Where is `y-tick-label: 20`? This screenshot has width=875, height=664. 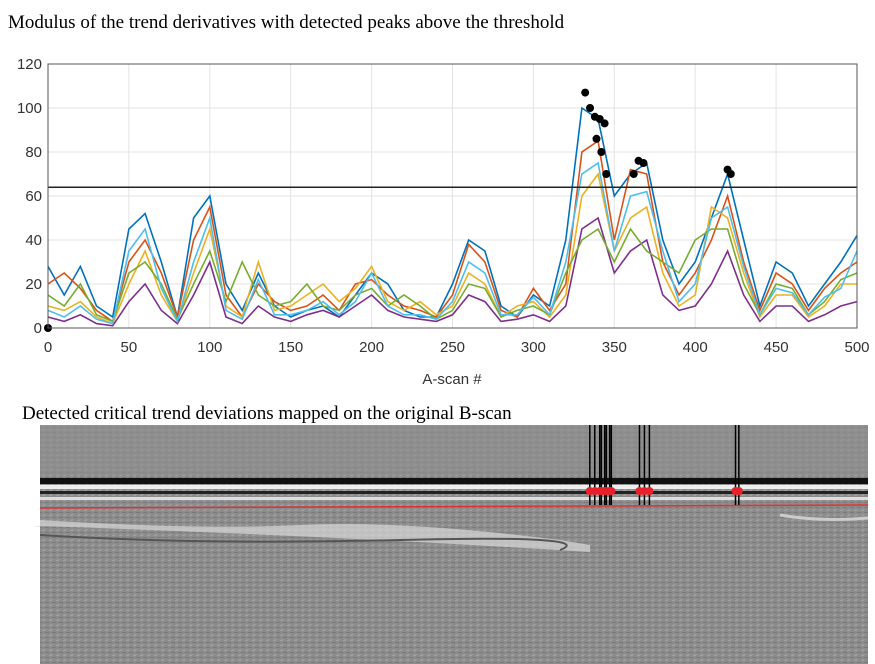 y-tick-label: 20 is located at coordinates (33, 284).